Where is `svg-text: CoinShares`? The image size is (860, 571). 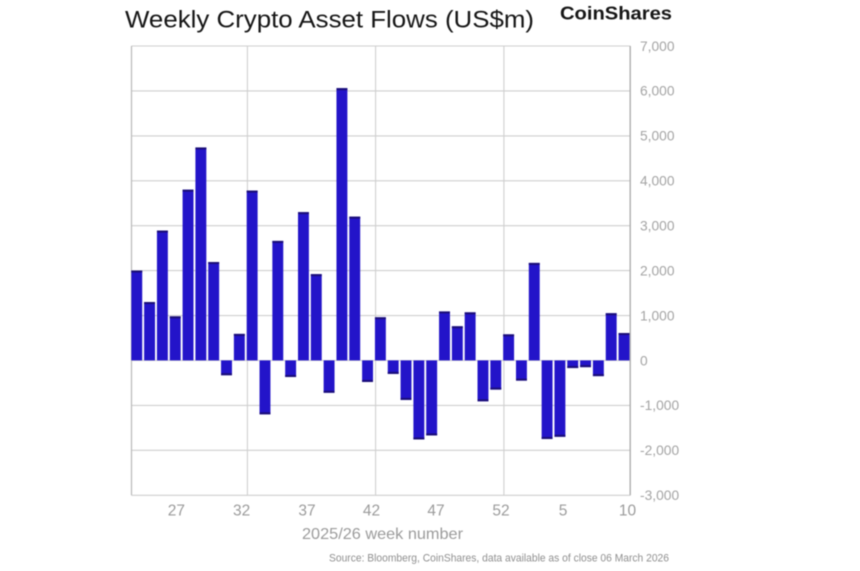
svg-text: CoinShares is located at coordinates (616, 14).